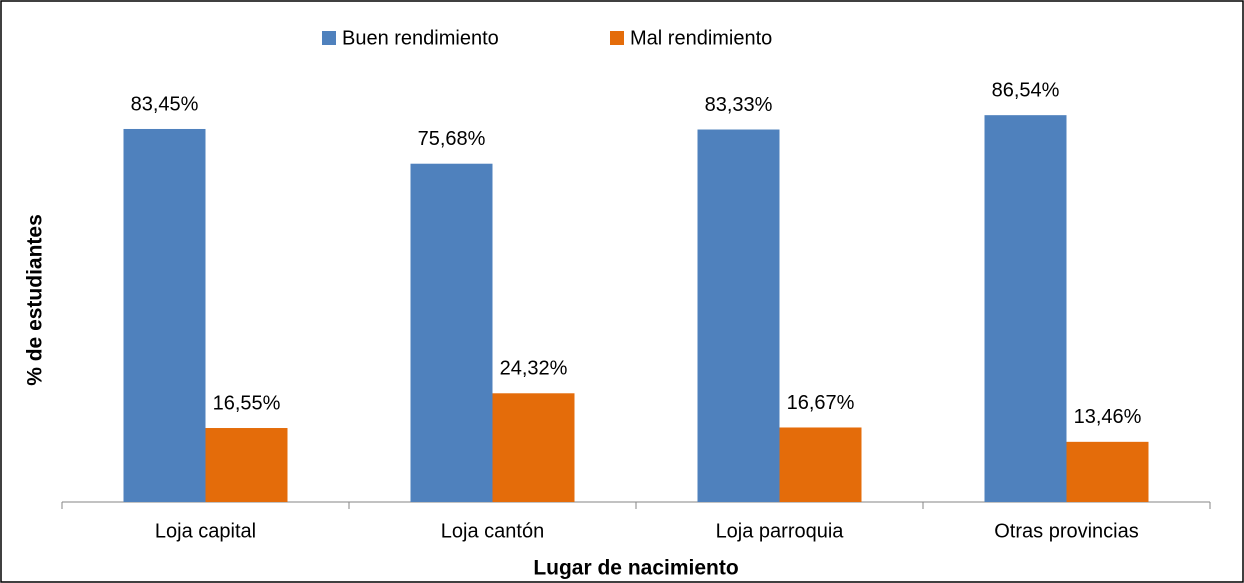 This screenshot has height=583, width=1244. What do you see at coordinates (165, 104) in the screenshot?
I see `data-label: 83,45%` at bounding box center [165, 104].